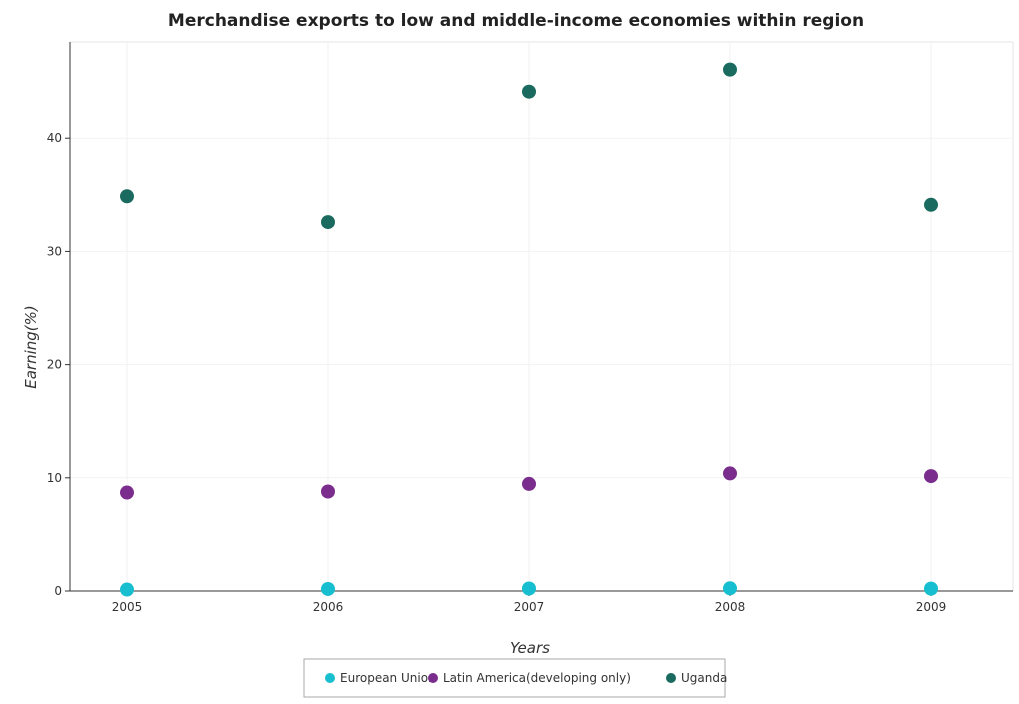  Describe the element at coordinates (931, 607) in the screenshot. I see `x-tick-label: 2009` at that location.